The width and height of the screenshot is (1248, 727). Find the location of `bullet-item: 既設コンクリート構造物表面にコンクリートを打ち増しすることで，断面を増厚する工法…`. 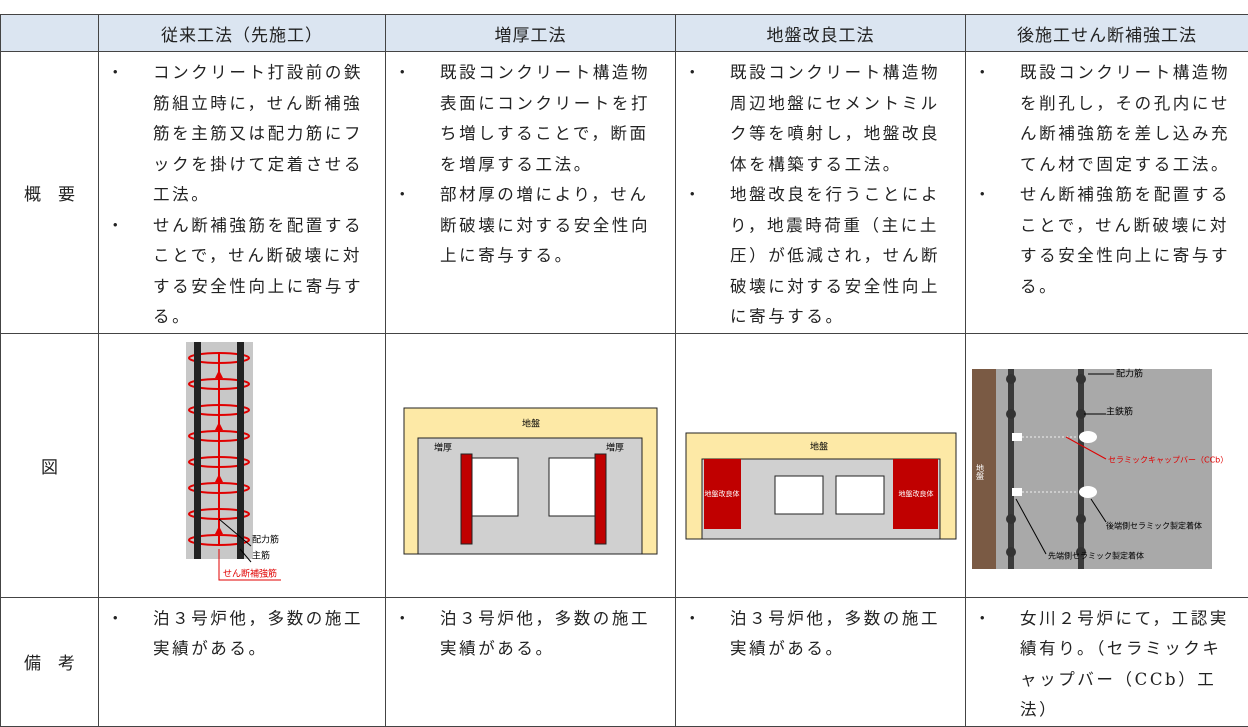

bullet-item: 既設コンクリート構造物表面にコンクリートを打ち増しすることで，断面を増厚する工法… is located at coordinates (530, 119).